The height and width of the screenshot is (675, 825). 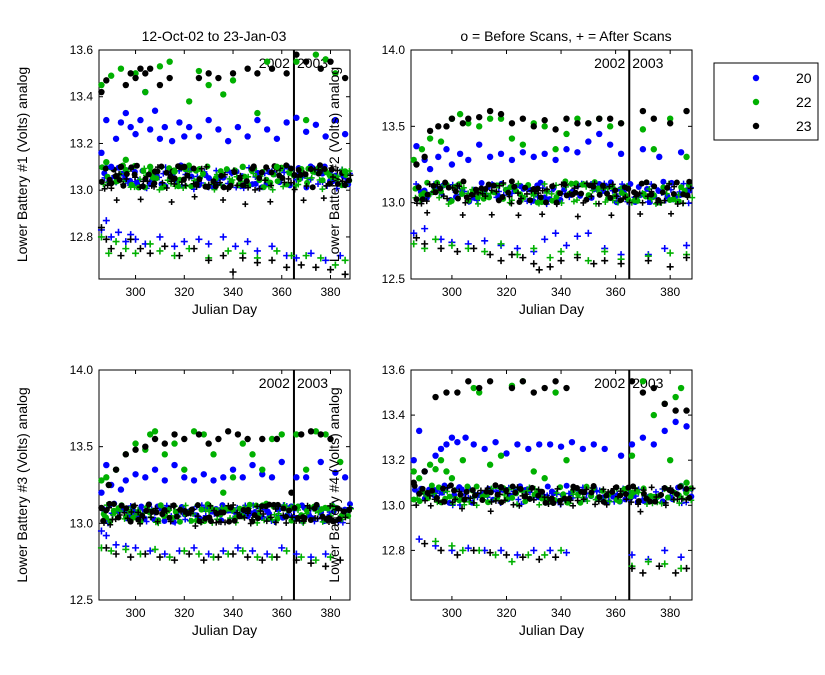 I want to click on x-tick-label: 360, so click(x=616, y=613).